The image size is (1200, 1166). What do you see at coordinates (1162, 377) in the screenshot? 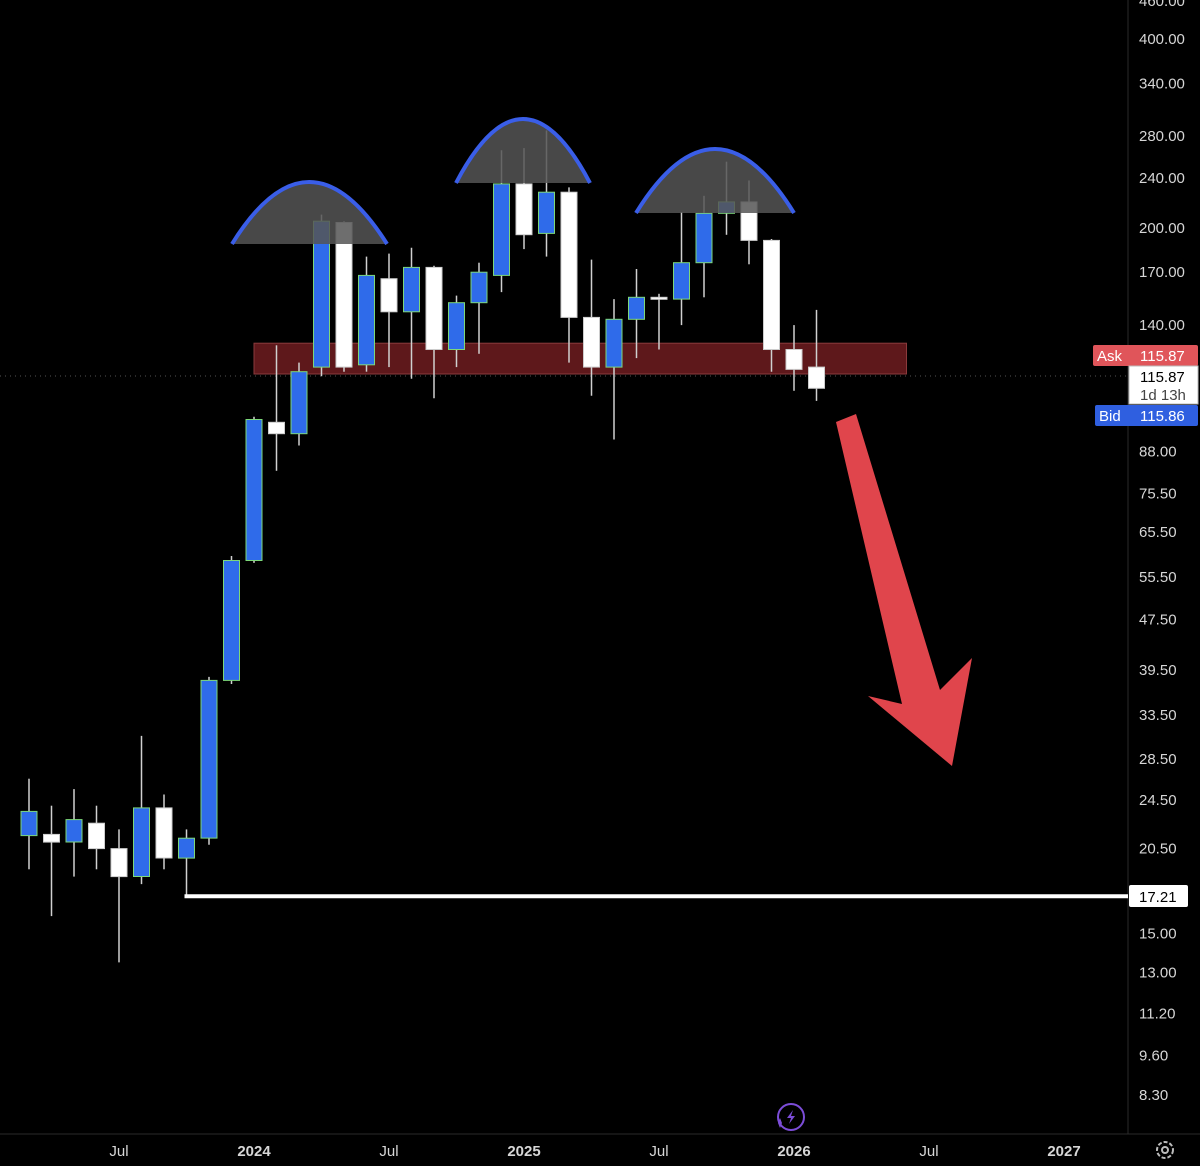
I see `last-price-value: 115.87` at bounding box center [1162, 377].